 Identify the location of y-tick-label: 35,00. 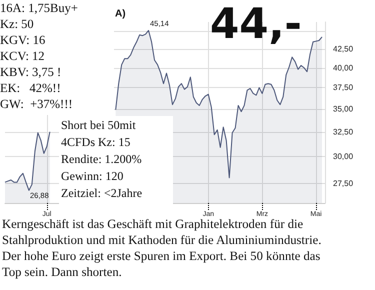
(343, 109).